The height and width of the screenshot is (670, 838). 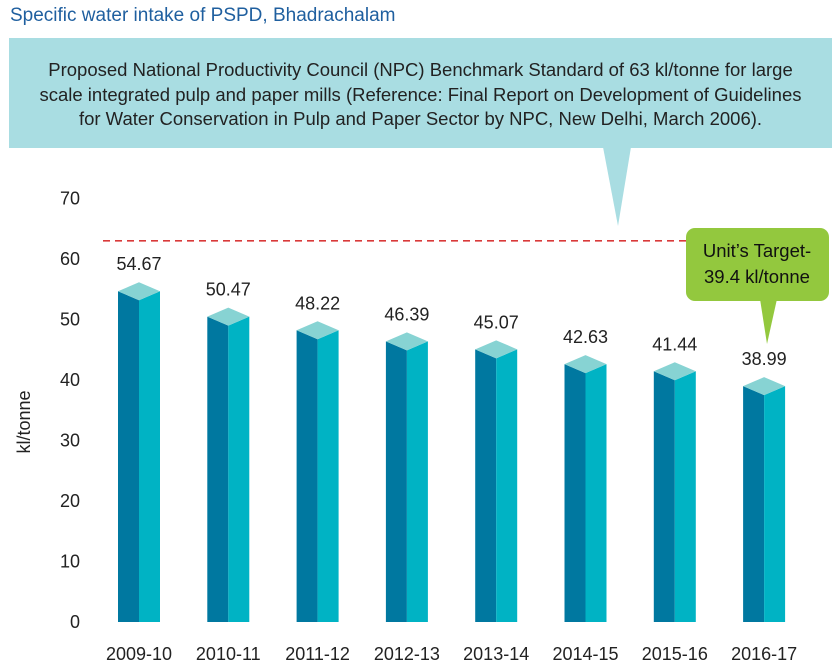 I want to click on y-tick-label: 0, so click(x=75, y=622).